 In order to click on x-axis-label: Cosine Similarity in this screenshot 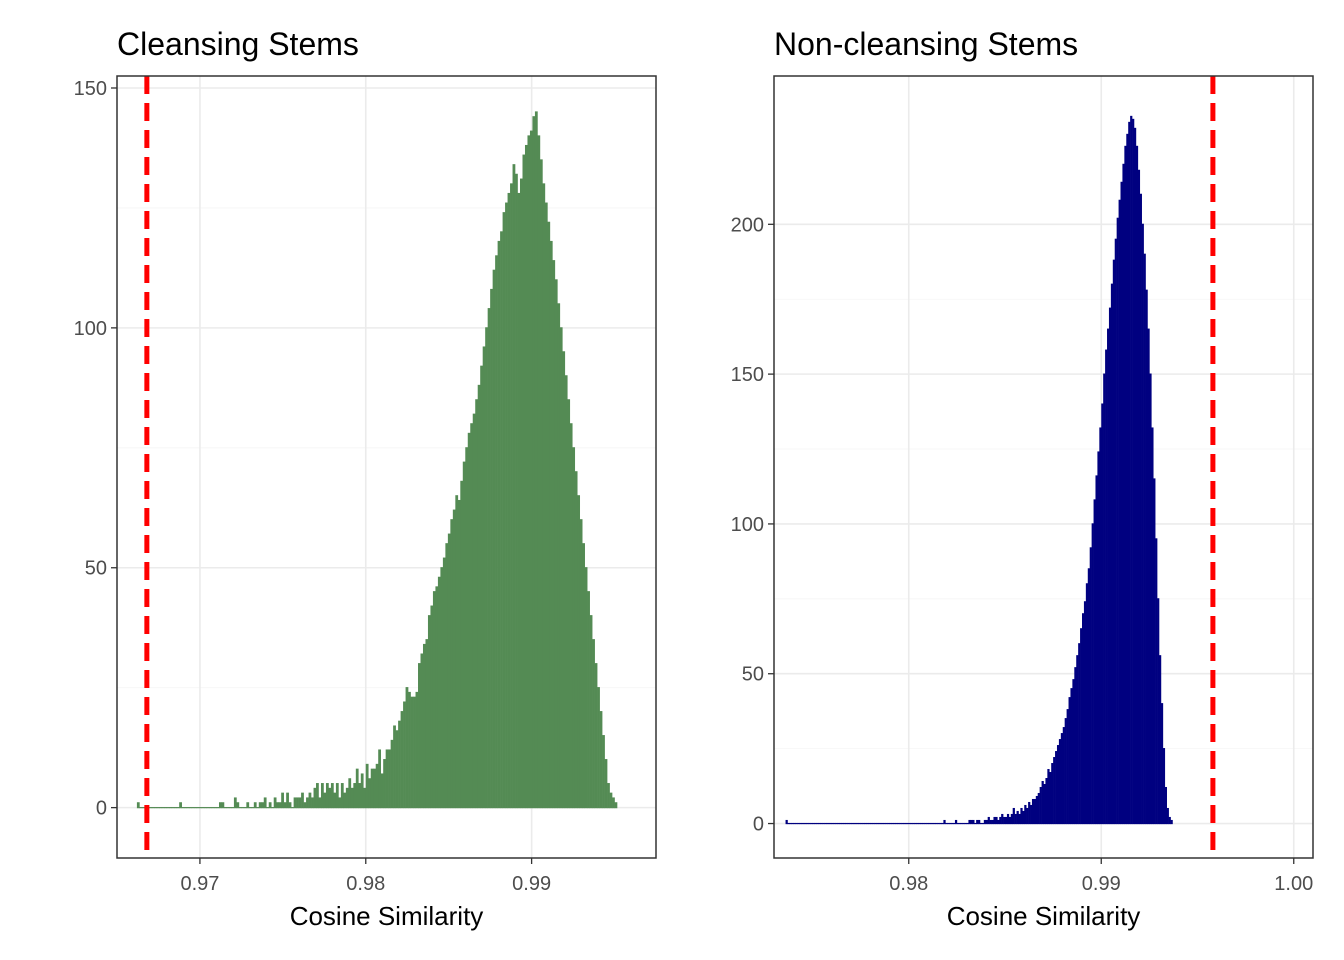, I will do `click(1044, 916)`.